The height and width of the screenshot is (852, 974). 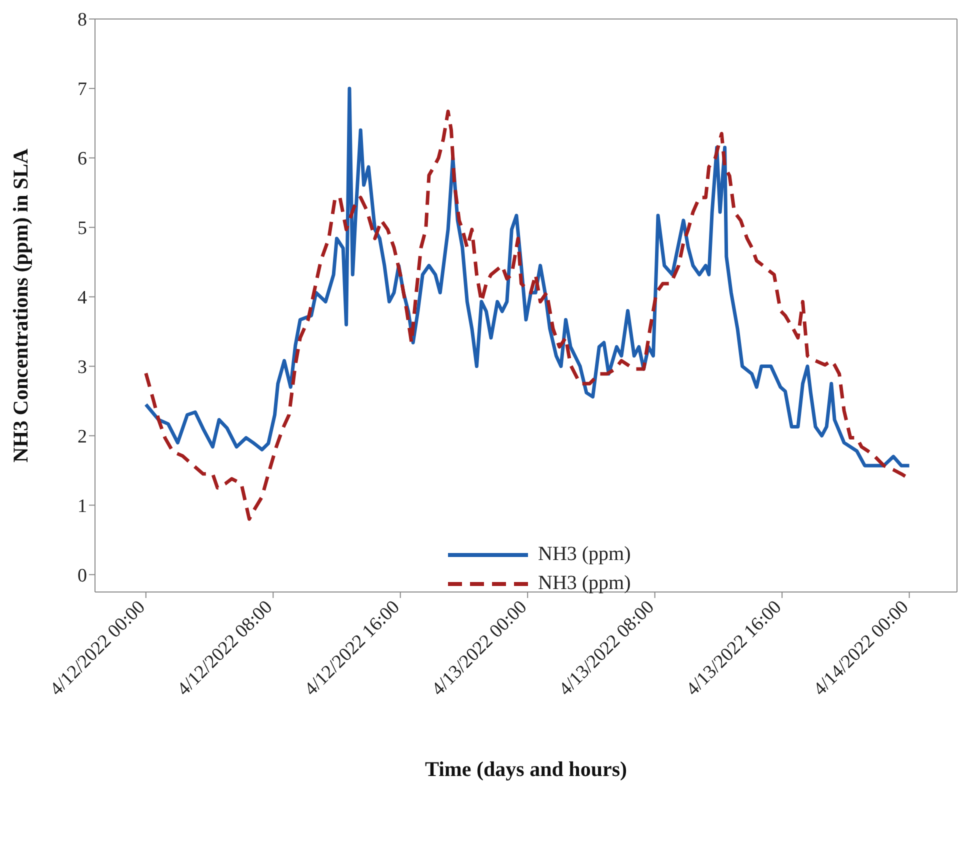 What do you see at coordinates (20, 305) in the screenshot?
I see `y-axis-title: NH3 Concentrations (ppm) in SLA` at bounding box center [20, 305].